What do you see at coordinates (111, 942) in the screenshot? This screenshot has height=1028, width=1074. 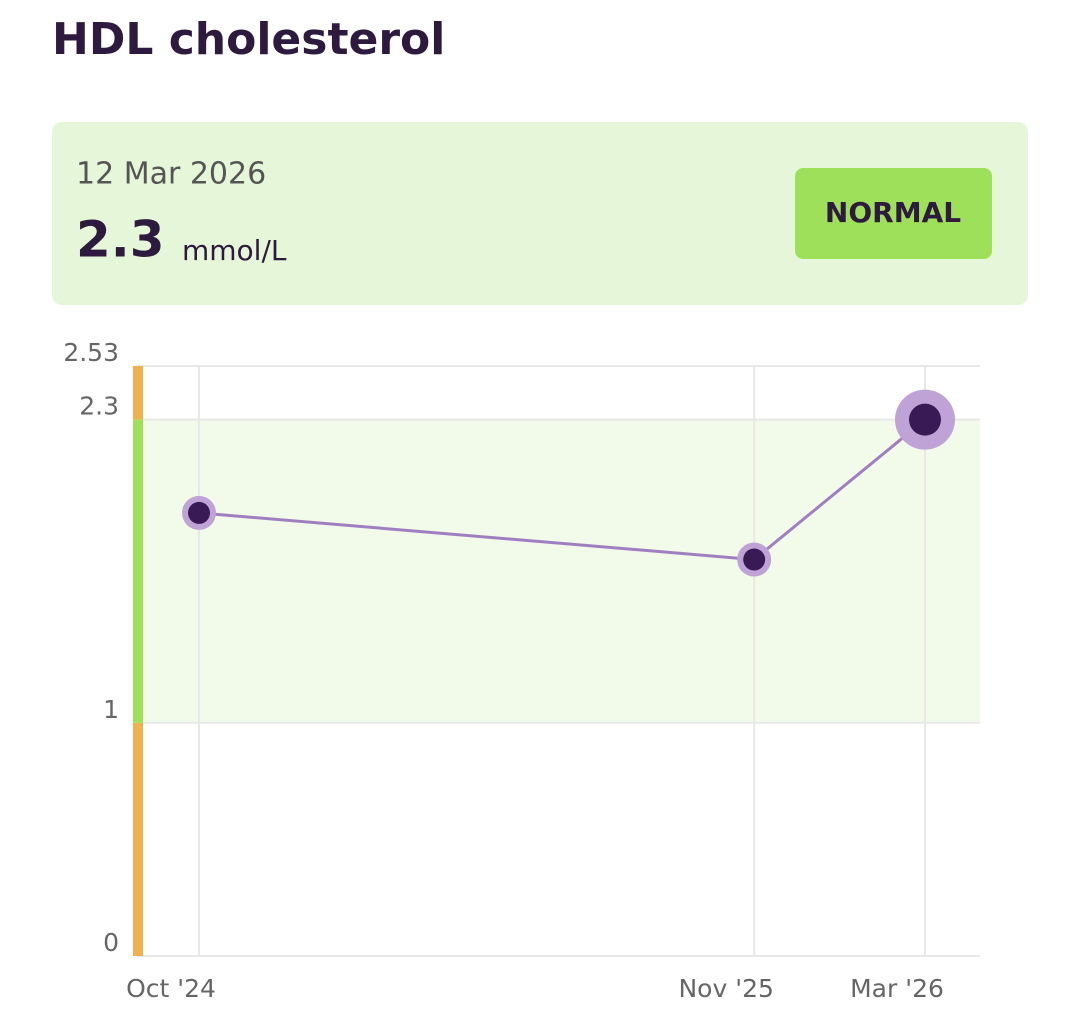 I see `y-tick-label: 0` at bounding box center [111, 942].